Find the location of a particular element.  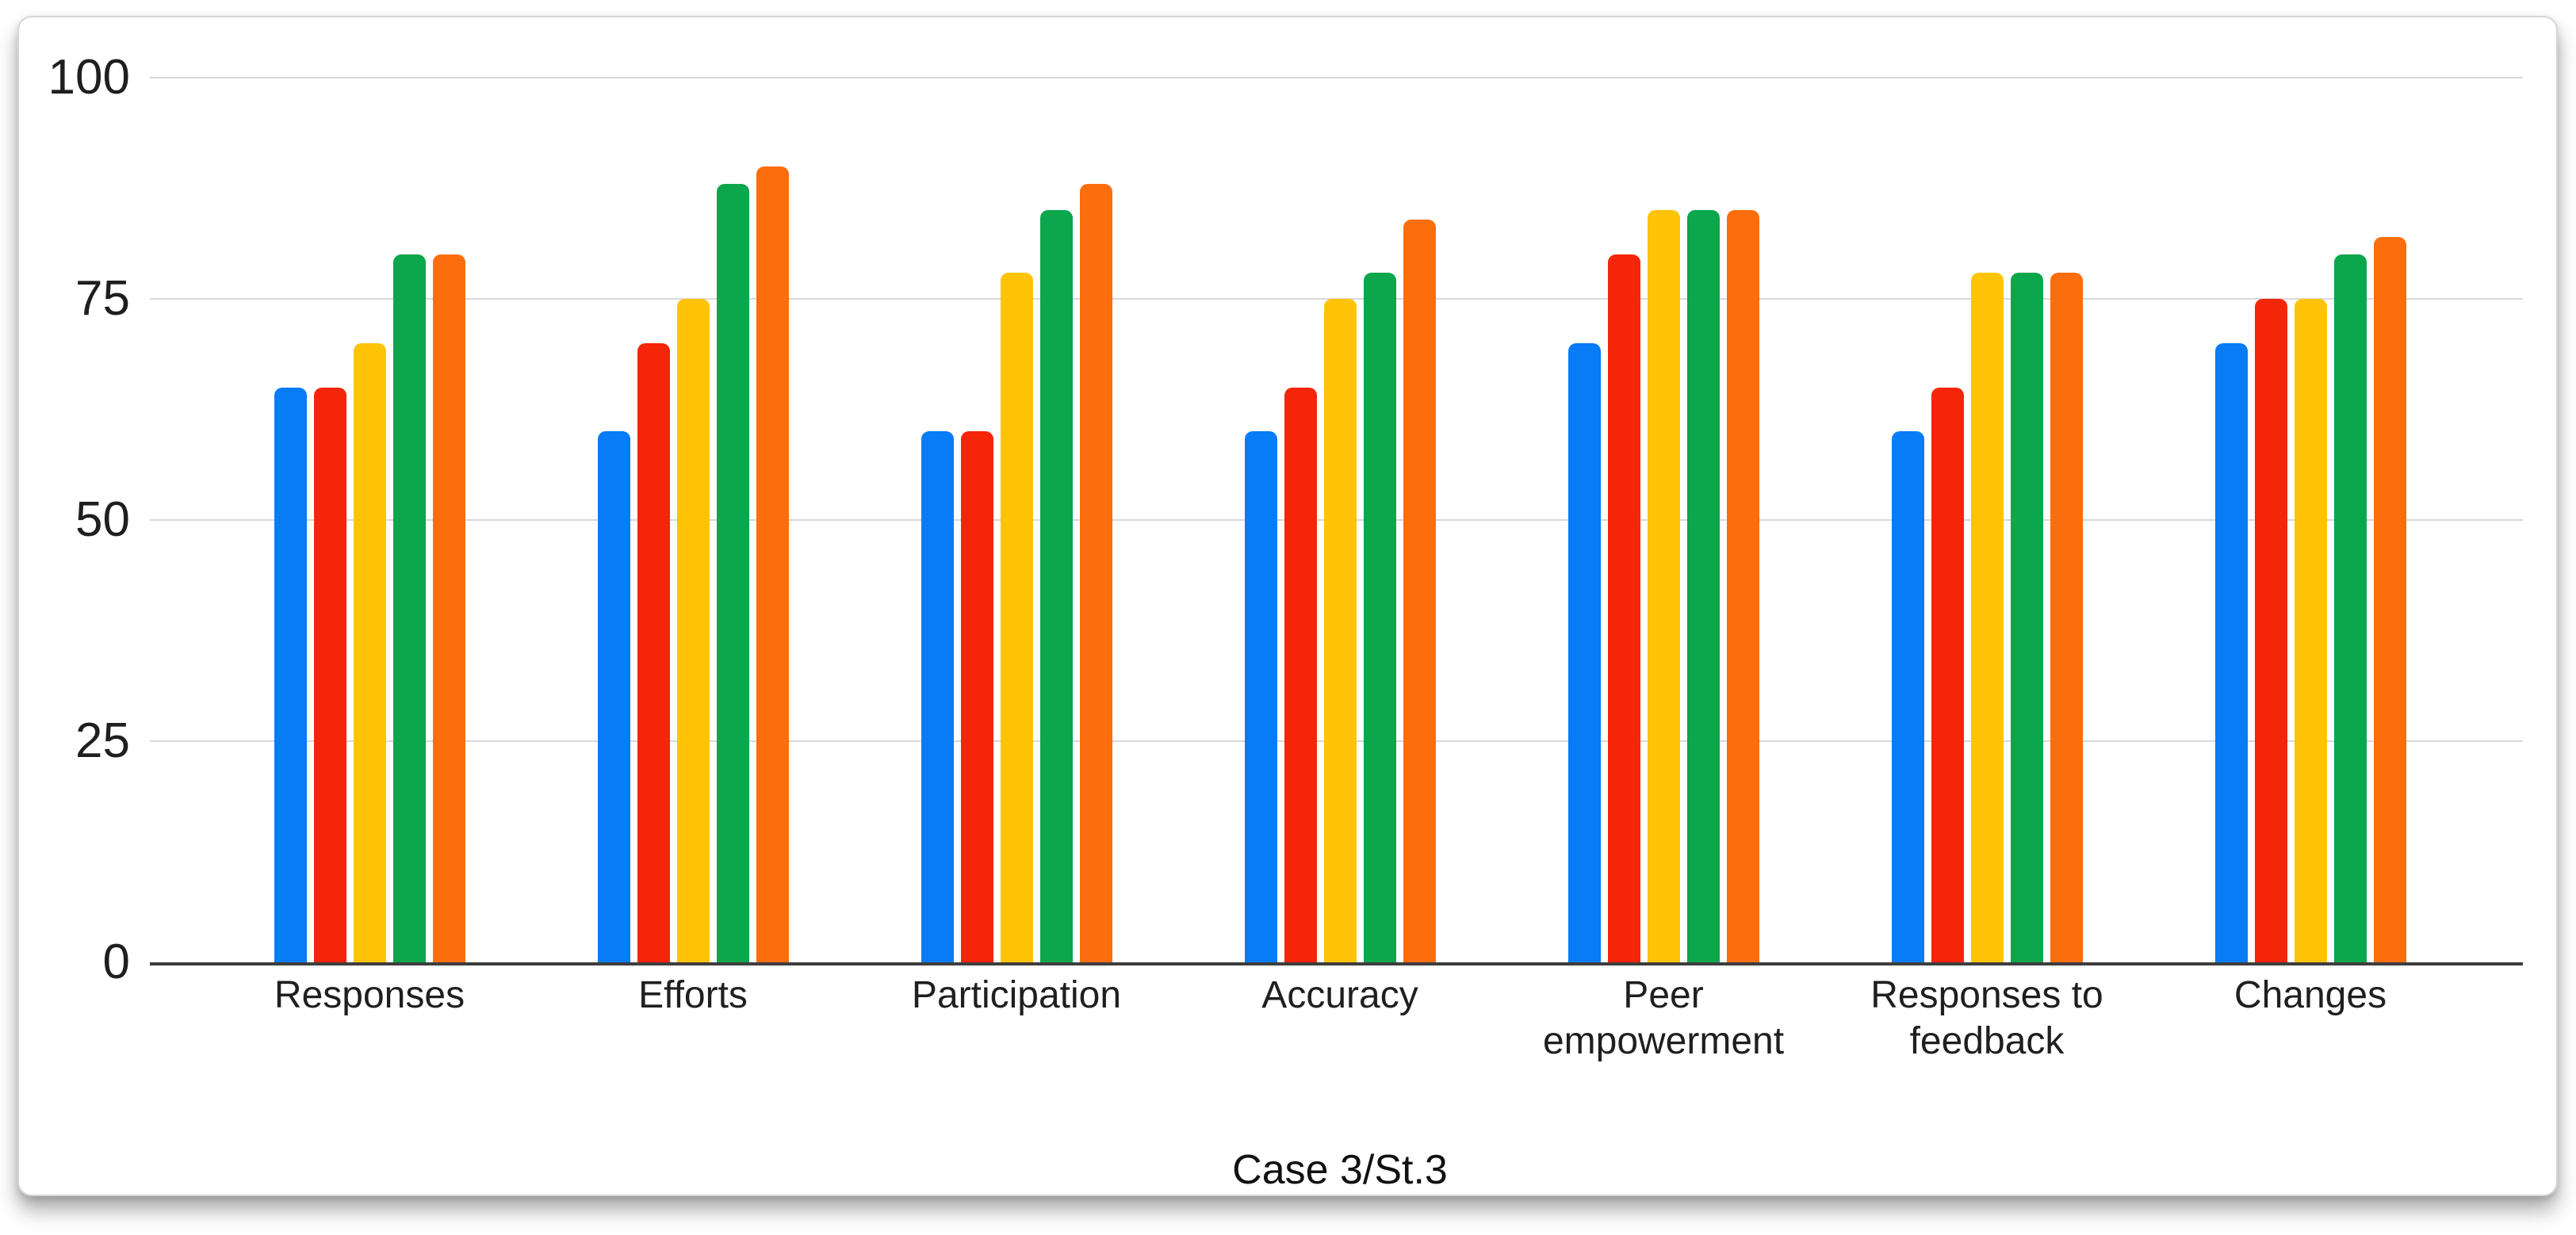

category-label-4: Accuracy is located at coordinates (1339, 995).